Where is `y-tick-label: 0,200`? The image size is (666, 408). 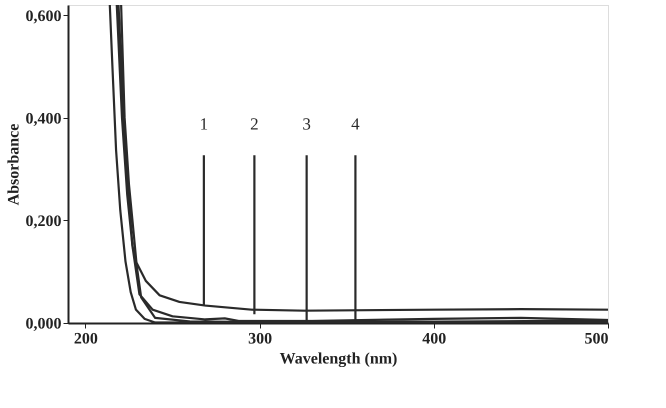
y-tick-label: 0,200 is located at coordinates (44, 221).